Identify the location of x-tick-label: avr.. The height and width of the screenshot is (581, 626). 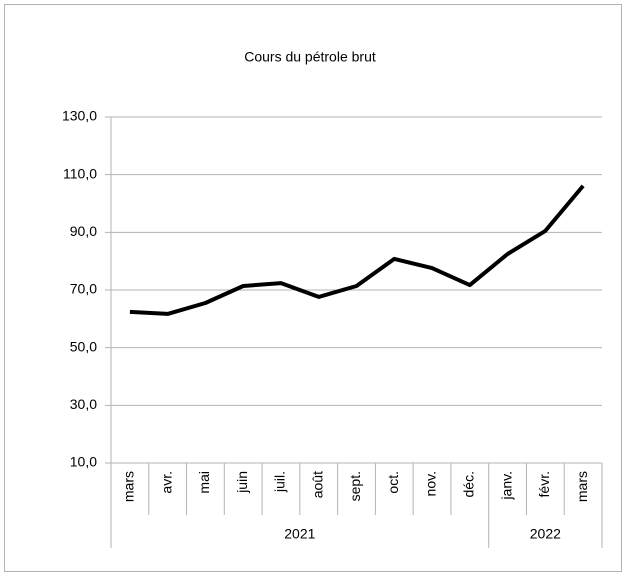
(166, 482).